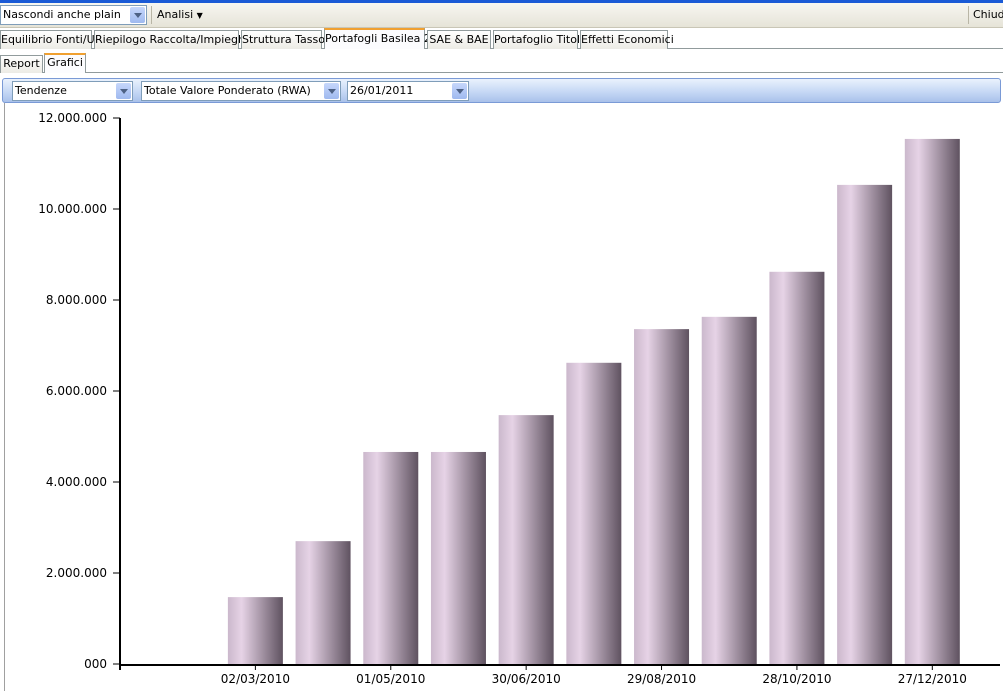 The image size is (1003, 691). I want to click on tab: Portafoglio Titoli, so click(538, 39).